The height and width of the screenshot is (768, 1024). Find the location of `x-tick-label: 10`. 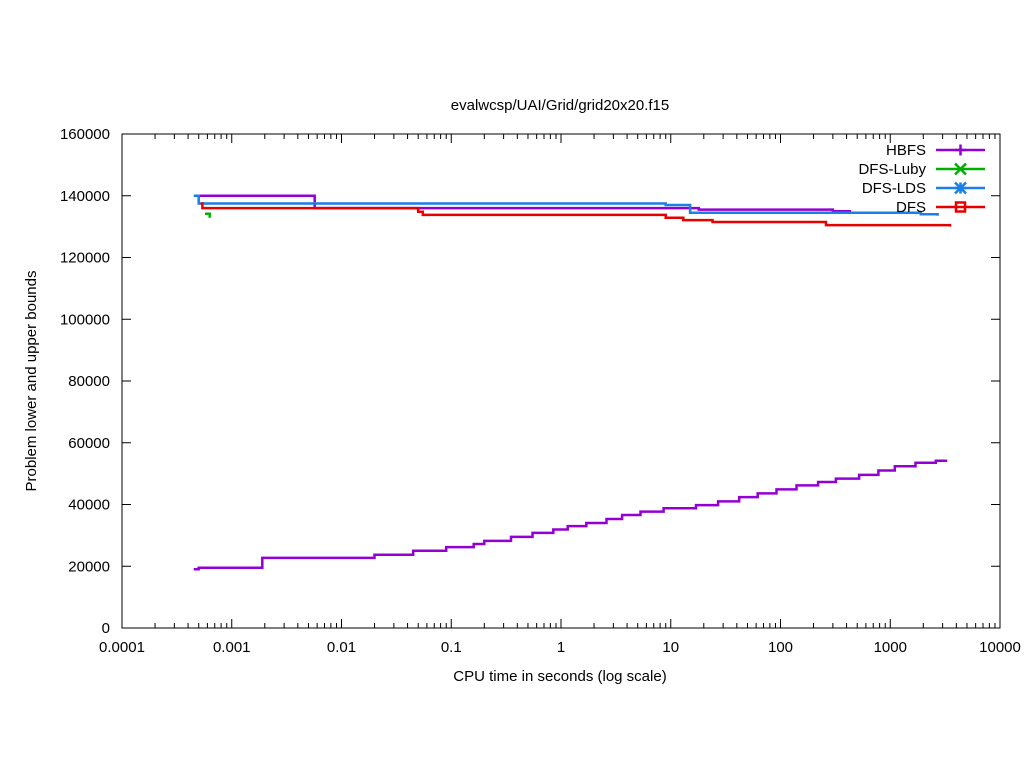

x-tick-label: 10 is located at coordinates (670, 647).